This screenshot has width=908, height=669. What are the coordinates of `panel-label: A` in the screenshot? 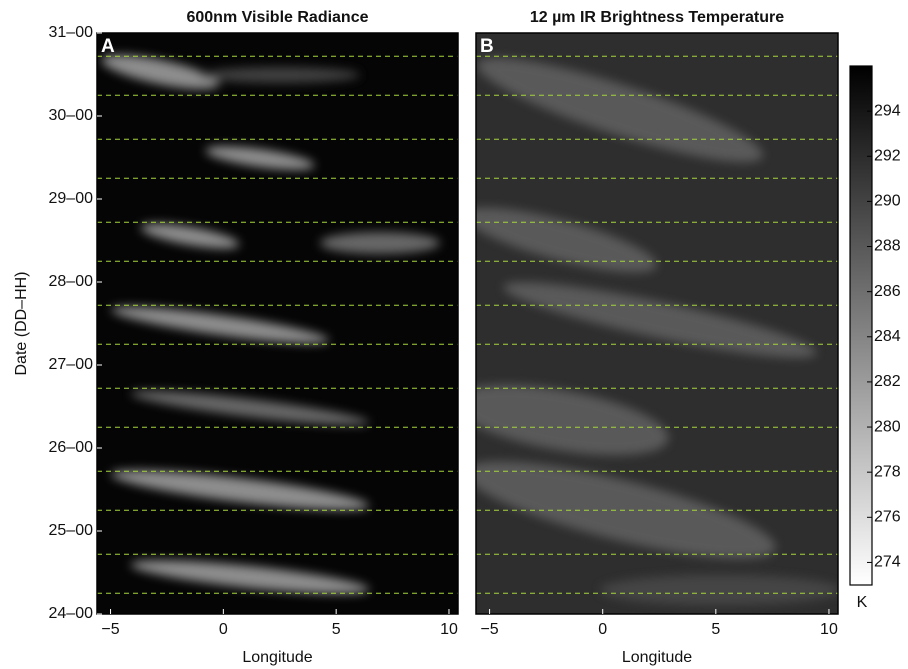 It's located at (108, 46).